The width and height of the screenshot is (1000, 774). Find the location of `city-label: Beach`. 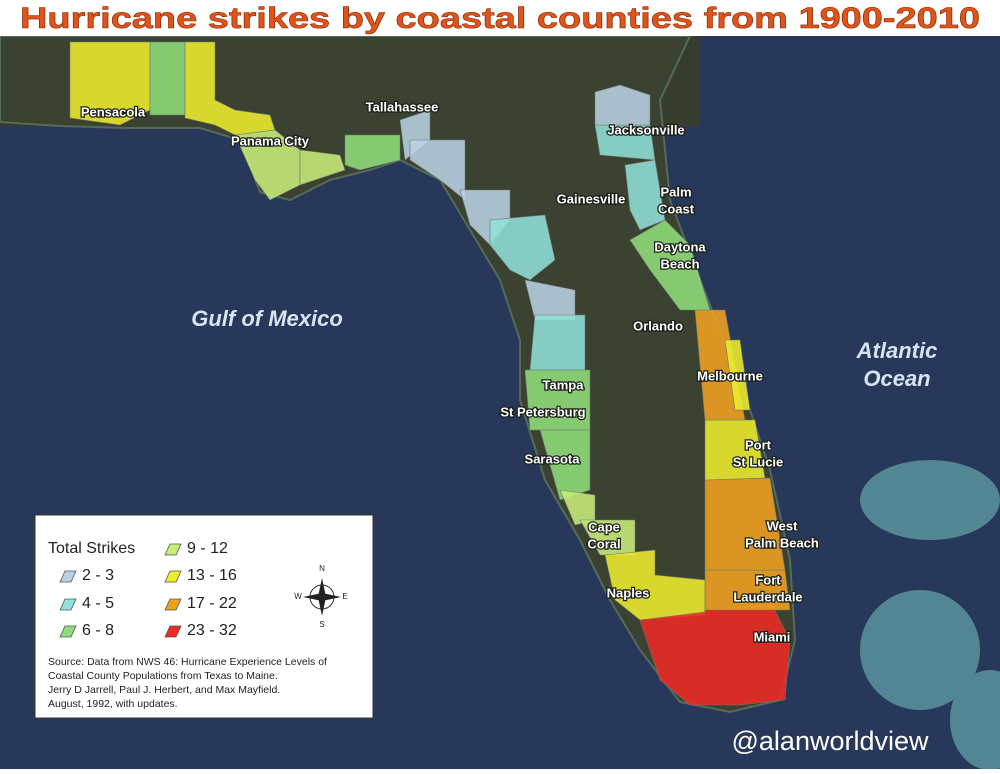

city-label: Beach is located at coordinates (679, 263).